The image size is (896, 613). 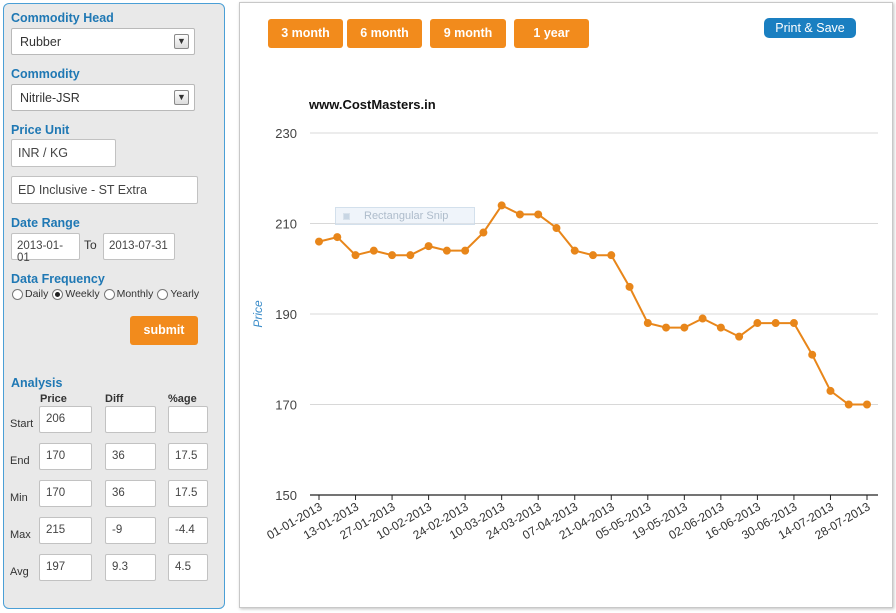 What do you see at coordinates (58, 279) in the screenshot?
I see `data-frequency-label: Data Frequency` at bounding box center [58, 279].